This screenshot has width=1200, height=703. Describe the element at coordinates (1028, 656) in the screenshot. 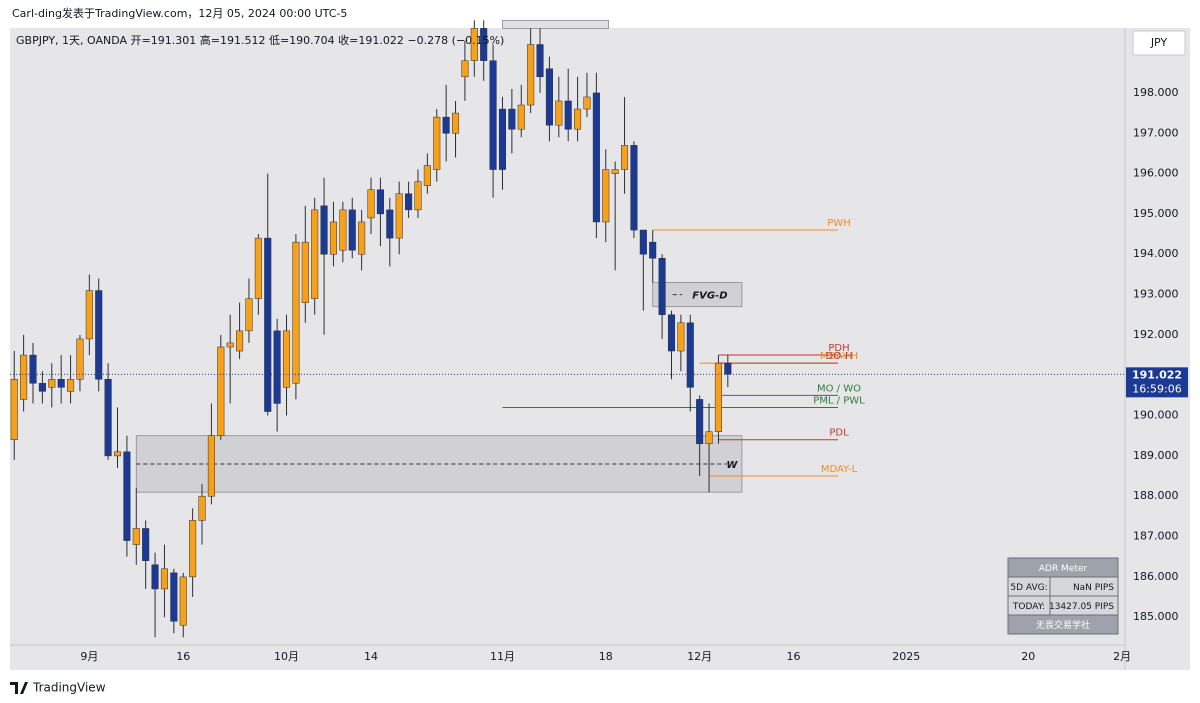

I see `x-tick-label: 20` at that location.